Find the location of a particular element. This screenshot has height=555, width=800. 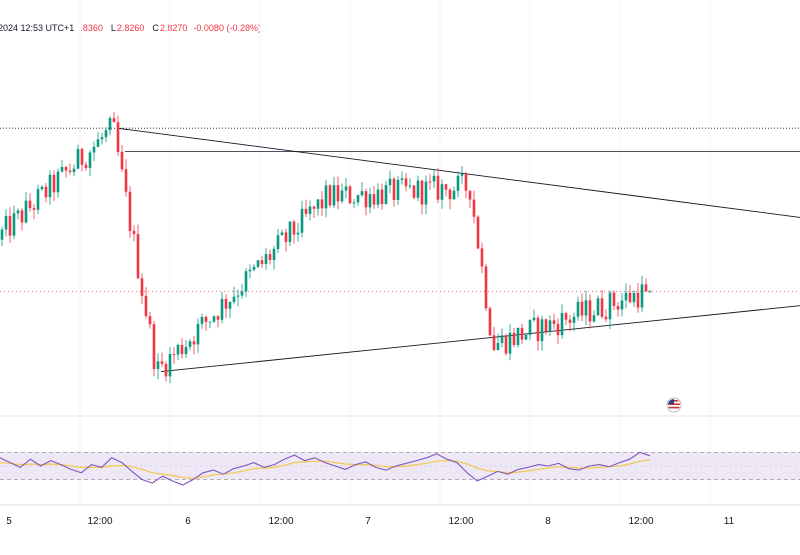

rsi-ma-line is located at coordinates (325, 469).